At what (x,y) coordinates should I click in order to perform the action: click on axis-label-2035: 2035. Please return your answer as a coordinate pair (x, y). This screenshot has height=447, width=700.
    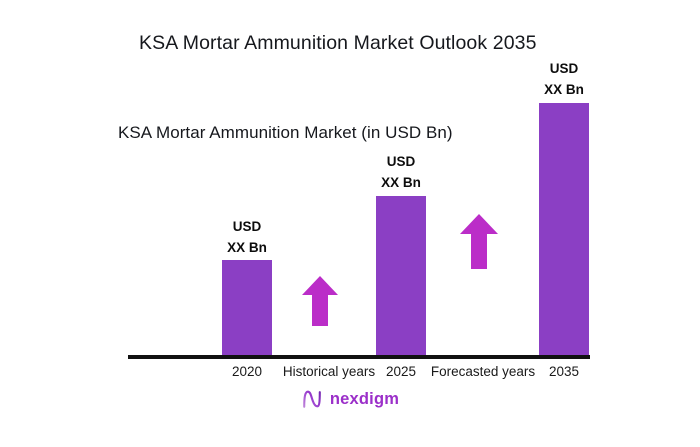
    Looking at the image, I should click on (564, 371).